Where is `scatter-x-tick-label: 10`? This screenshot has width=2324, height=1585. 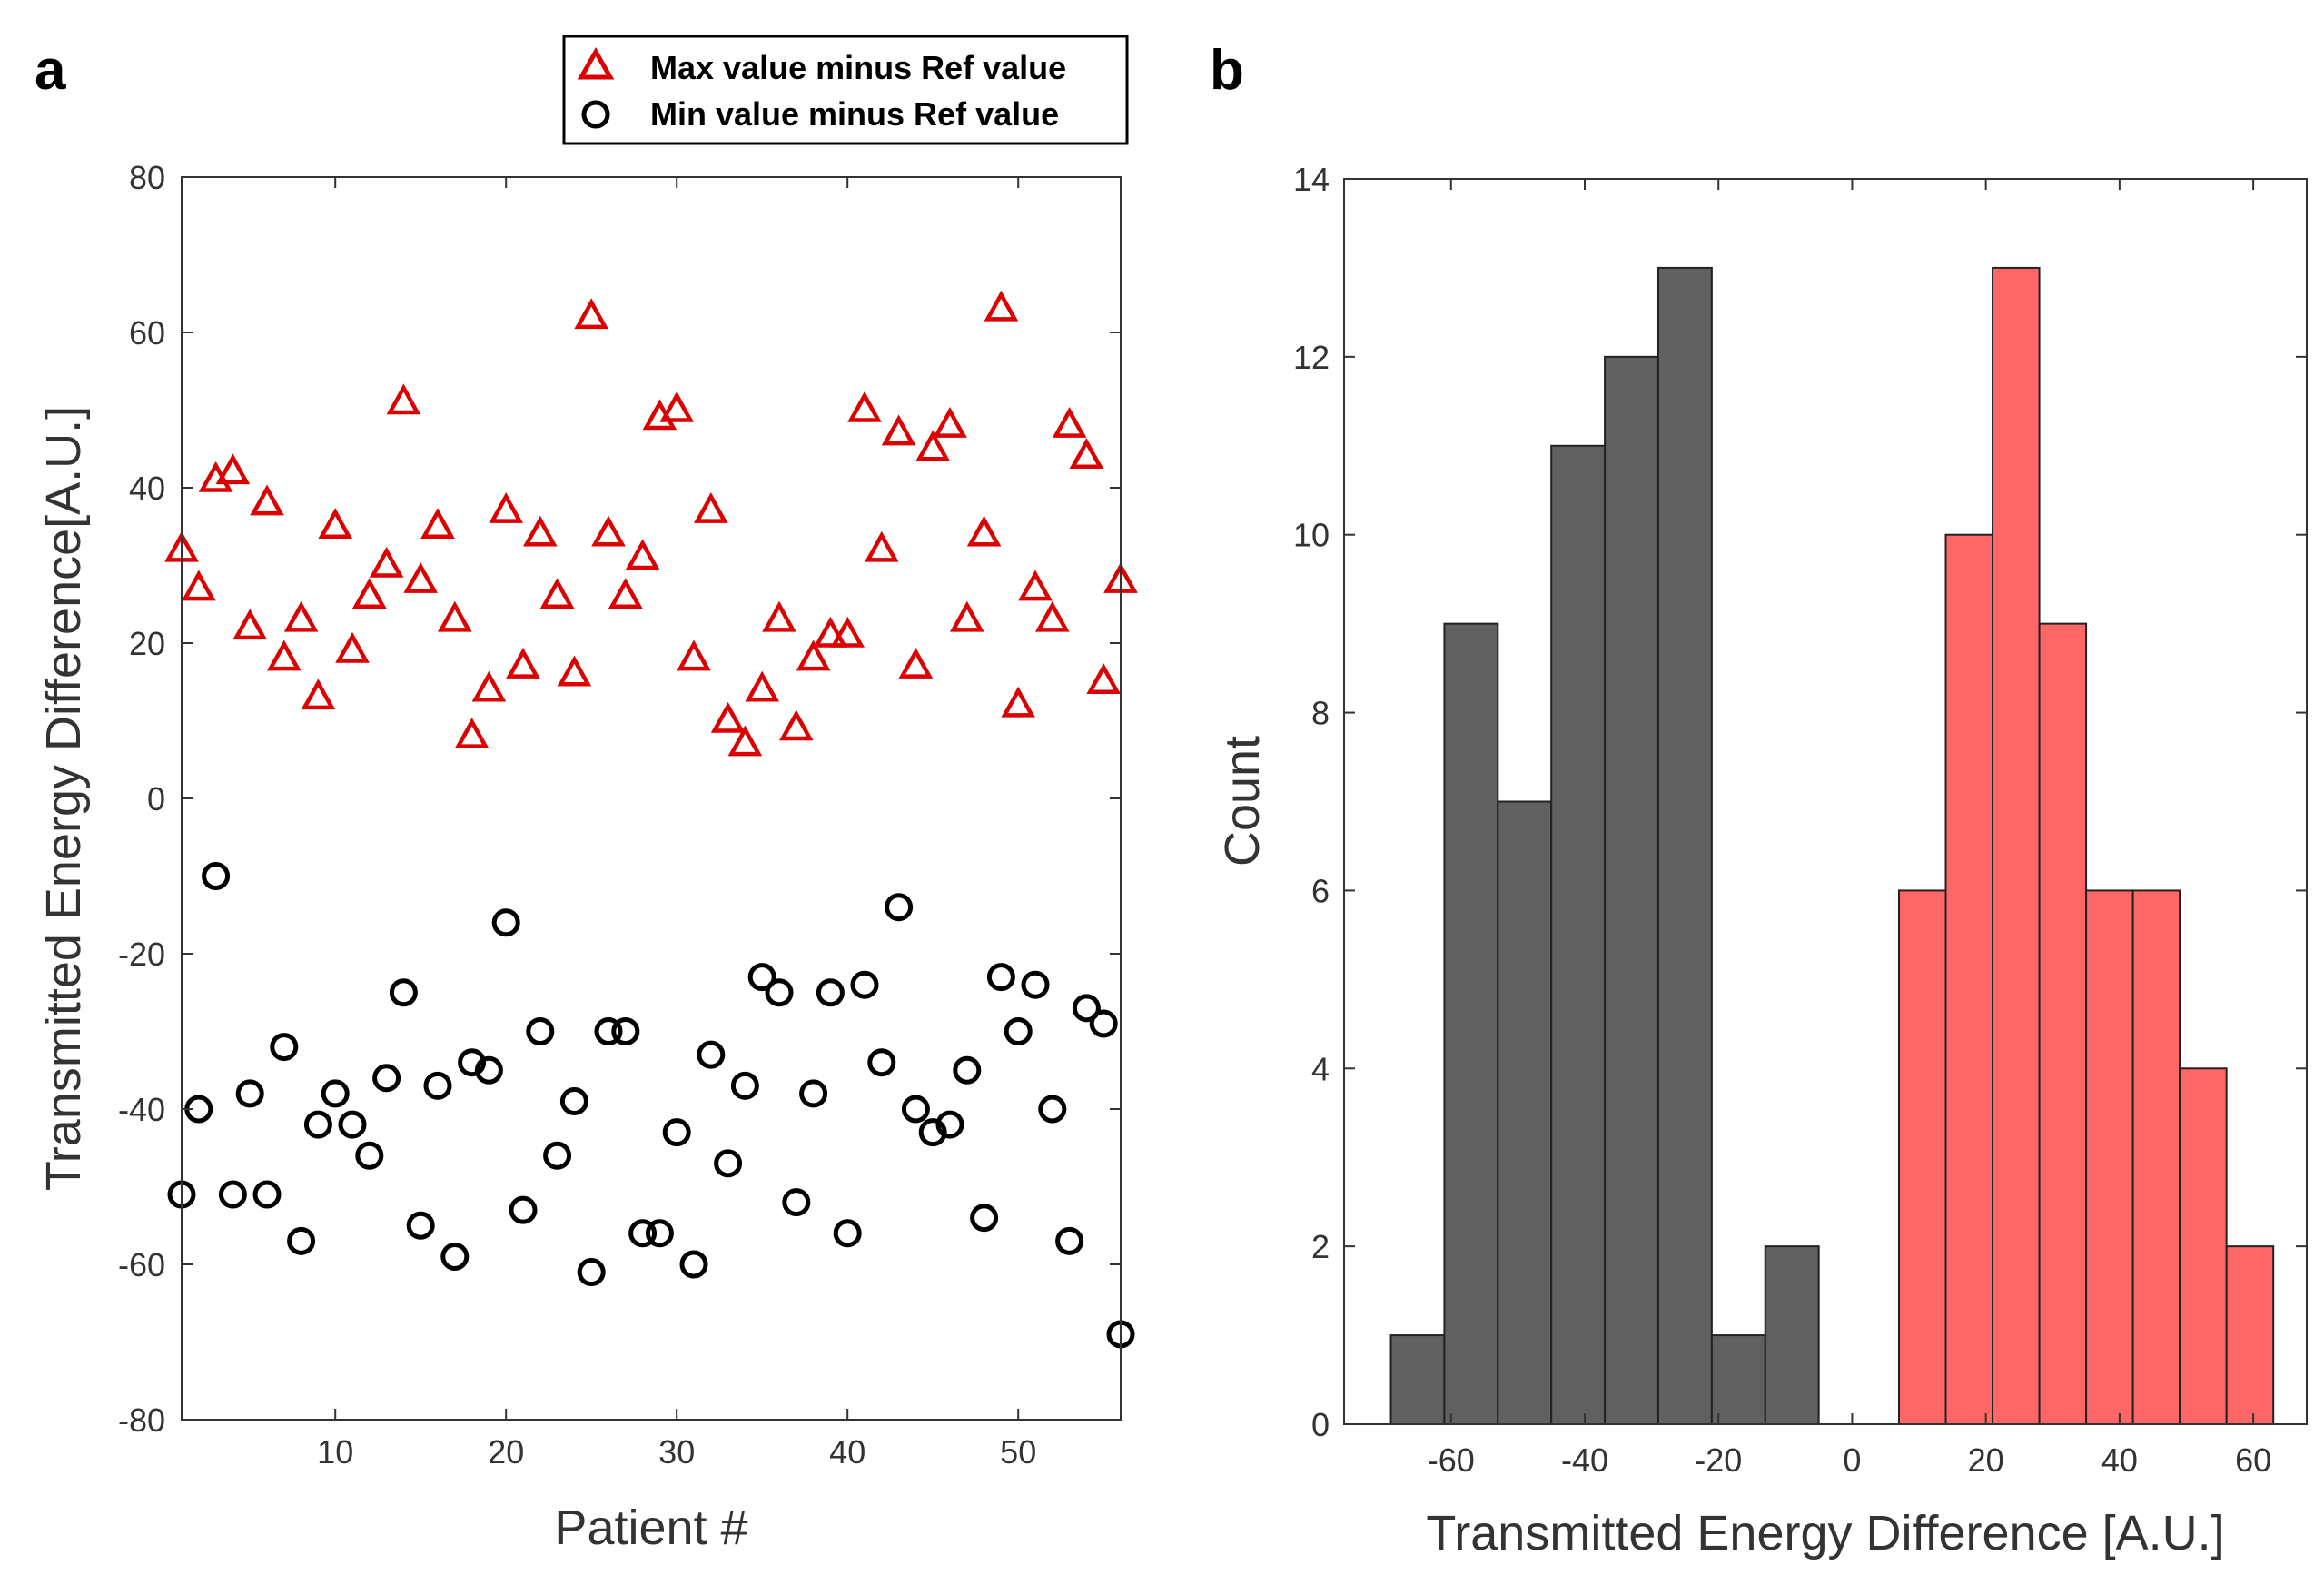
scatter-x-tick-label: 10 is located at coordinates (335, 1452).